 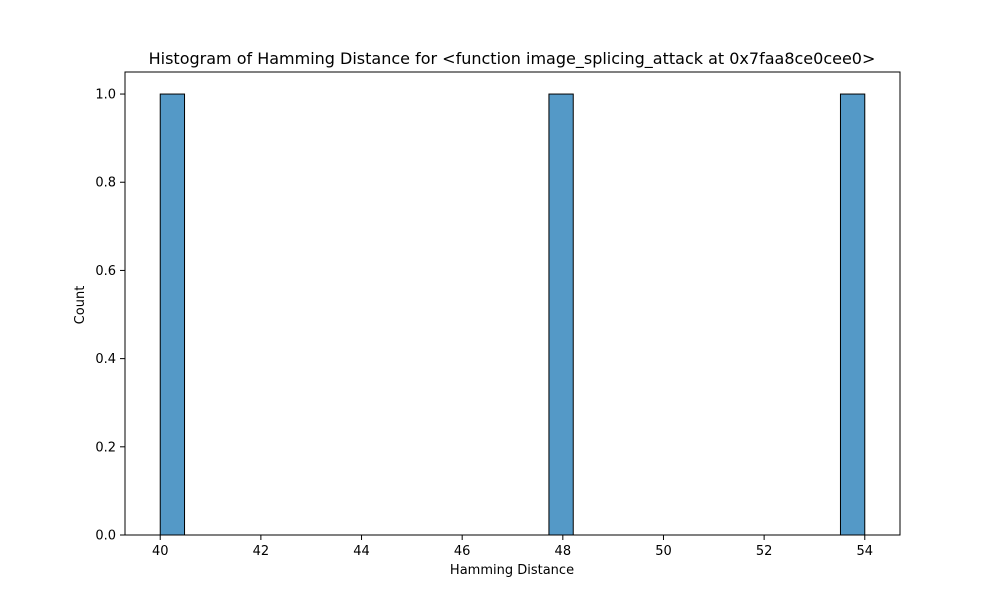 What do you see at coordinates (105, 183) in the screenshot?
I see `y-tick-label: 0.8` at bounding box center [105, 183].